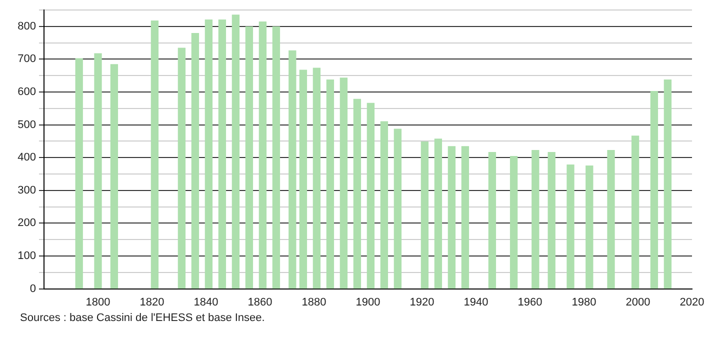 The width and height of the screenshot is (710, 340). Describe the element at coordinates (27, 26) in the screenshot. I see `y-tick-label: 800` at that location.